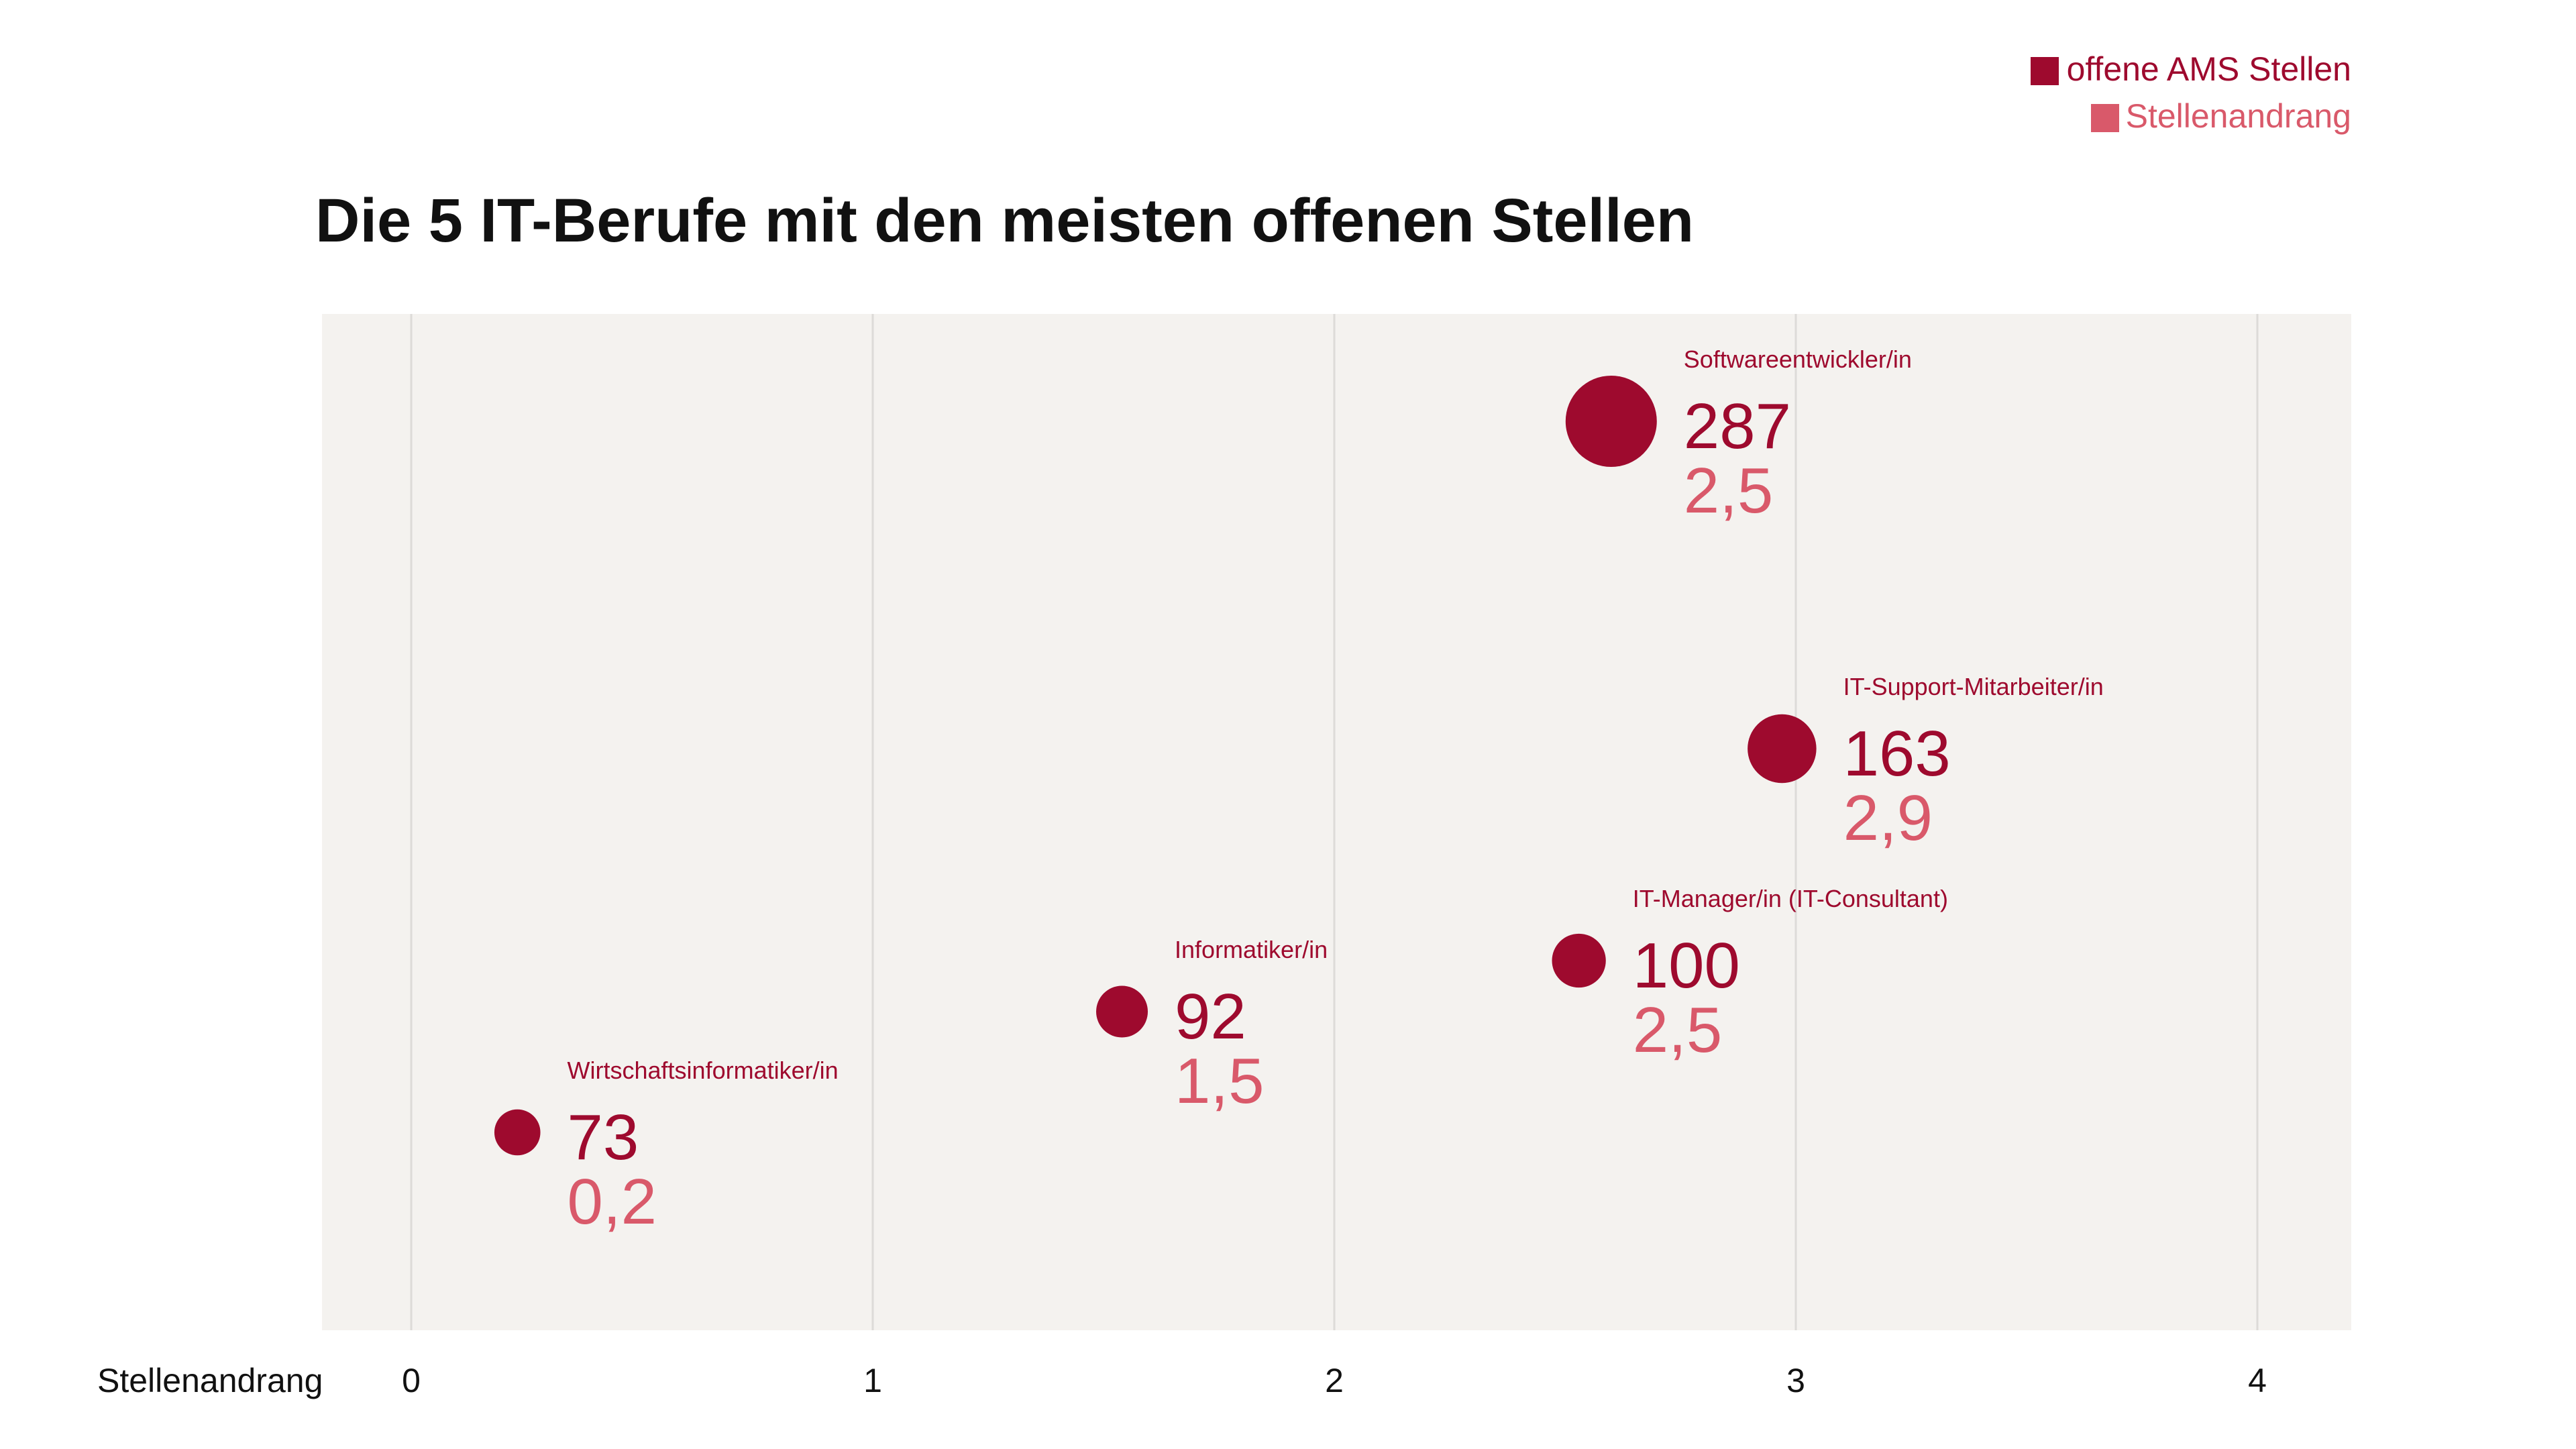 The image size is (2576, 1449). What do you see at coordinates (1790, 898) in the screenshot?
I see `point-name-label-2: IT-Manager/in (IT-Consultant)` at bounding box center [1790, 898].